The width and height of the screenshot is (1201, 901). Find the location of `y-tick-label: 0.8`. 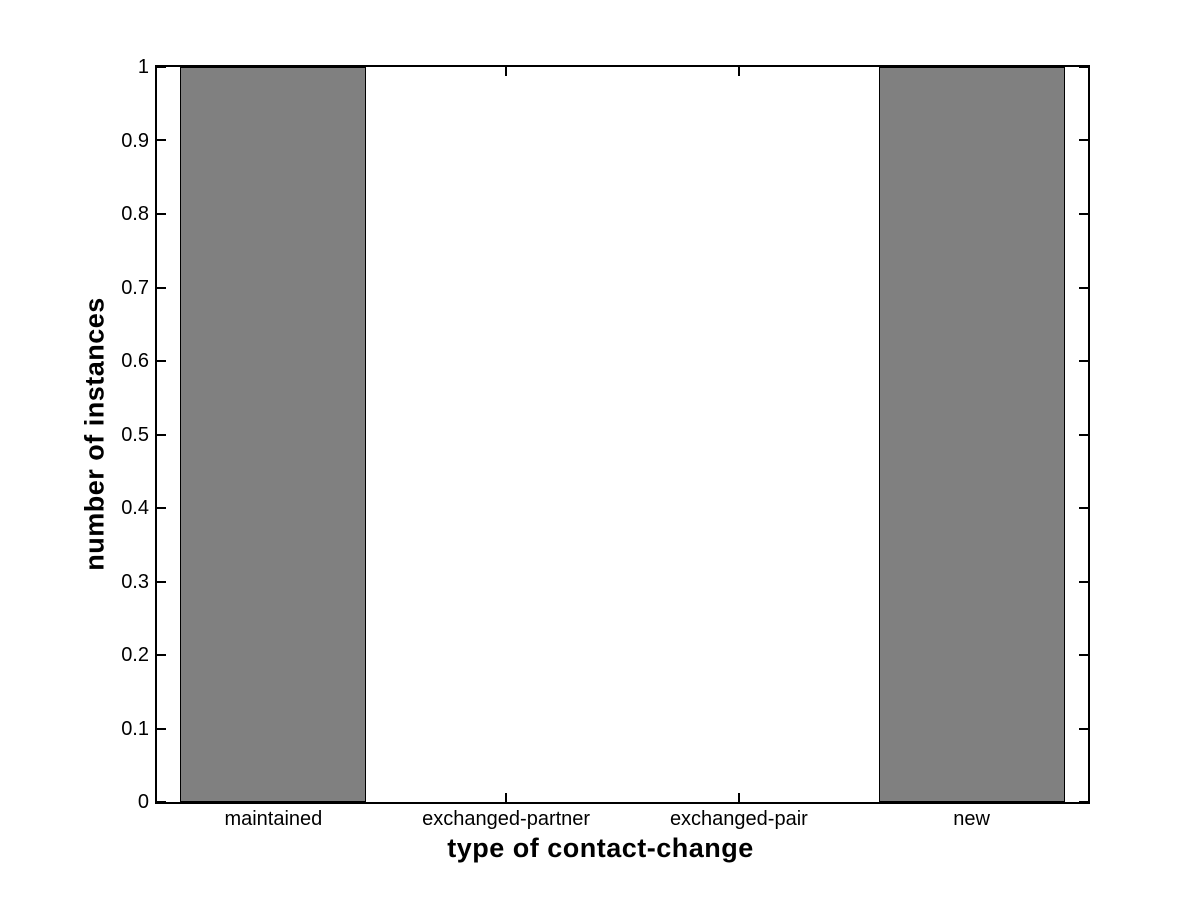

y-tick-label: 0.8 is located at coordinates (135, 214).